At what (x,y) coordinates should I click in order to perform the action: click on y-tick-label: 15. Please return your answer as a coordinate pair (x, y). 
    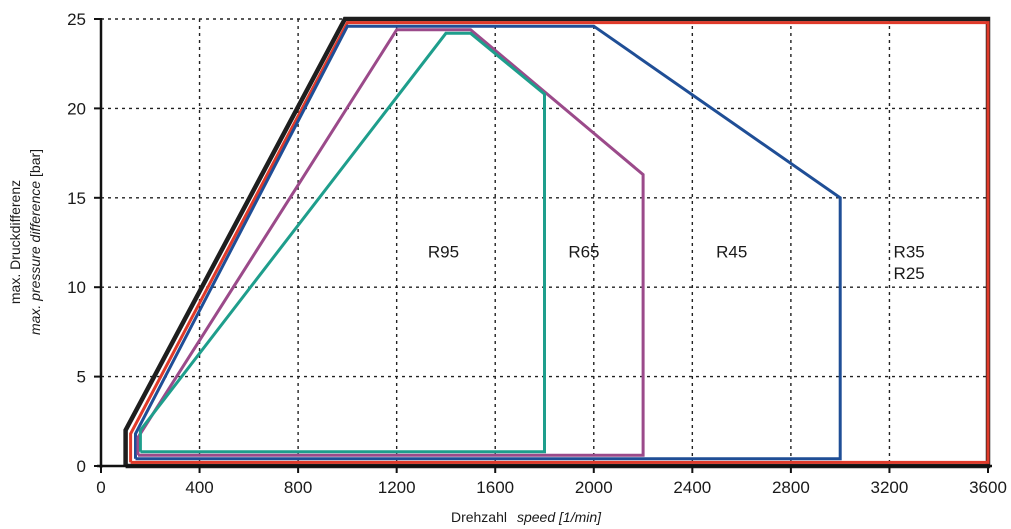
    Looking at the image, I should click on (76, 198).